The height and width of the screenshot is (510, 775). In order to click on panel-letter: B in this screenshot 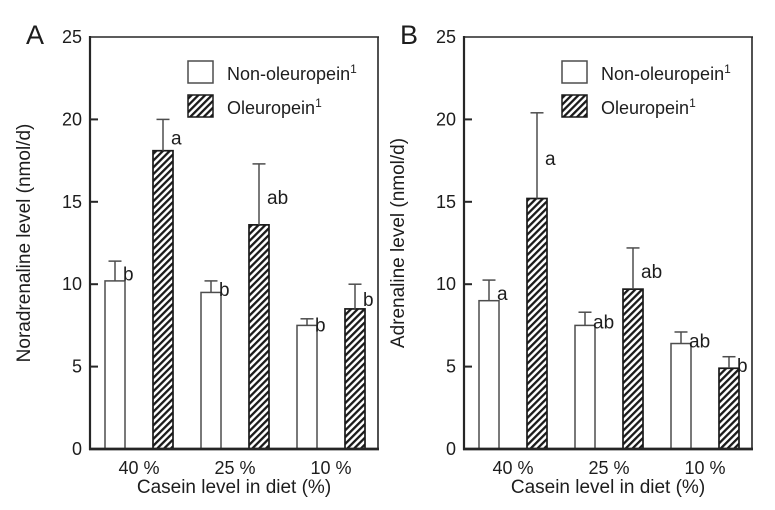, I will do `click(409, 35)`.